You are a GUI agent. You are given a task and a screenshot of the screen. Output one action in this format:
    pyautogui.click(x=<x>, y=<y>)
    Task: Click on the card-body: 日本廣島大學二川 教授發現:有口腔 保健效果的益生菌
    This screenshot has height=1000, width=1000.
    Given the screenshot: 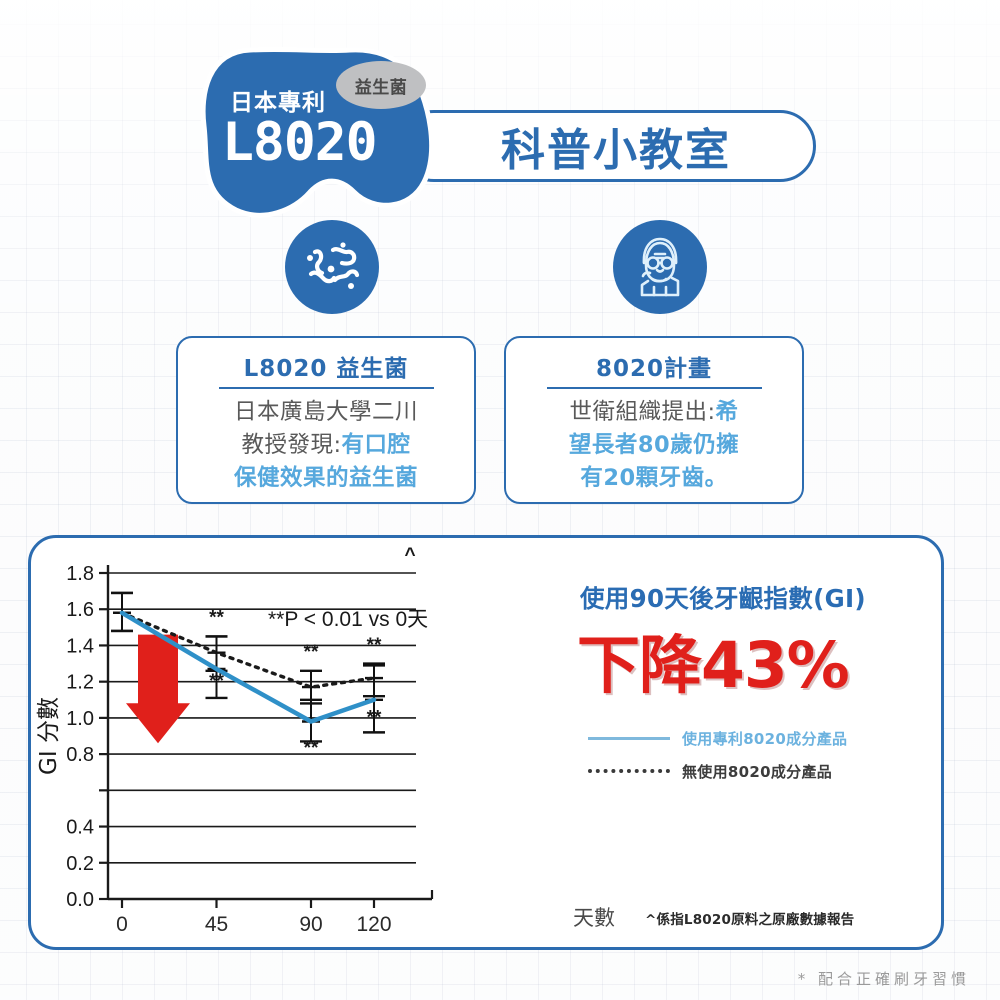 What is the action you would take?
    pyautogui.click(x=326, y=445)
    